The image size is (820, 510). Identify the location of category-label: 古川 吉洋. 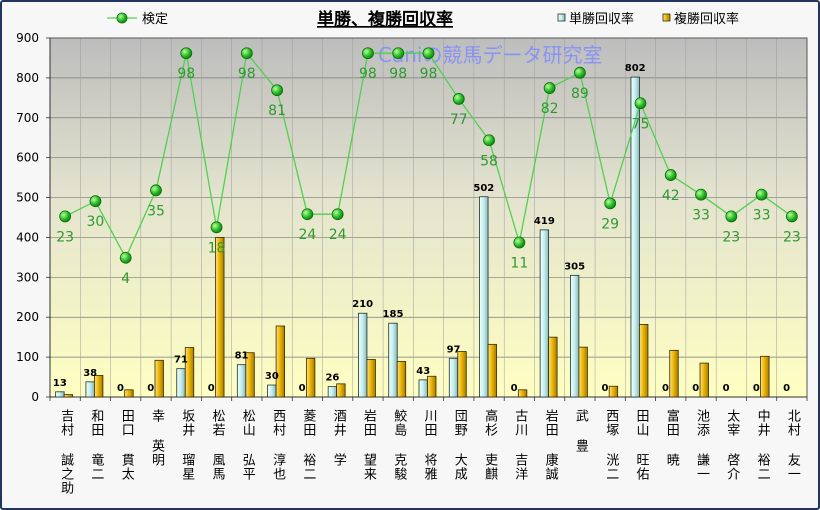
(520, 445).